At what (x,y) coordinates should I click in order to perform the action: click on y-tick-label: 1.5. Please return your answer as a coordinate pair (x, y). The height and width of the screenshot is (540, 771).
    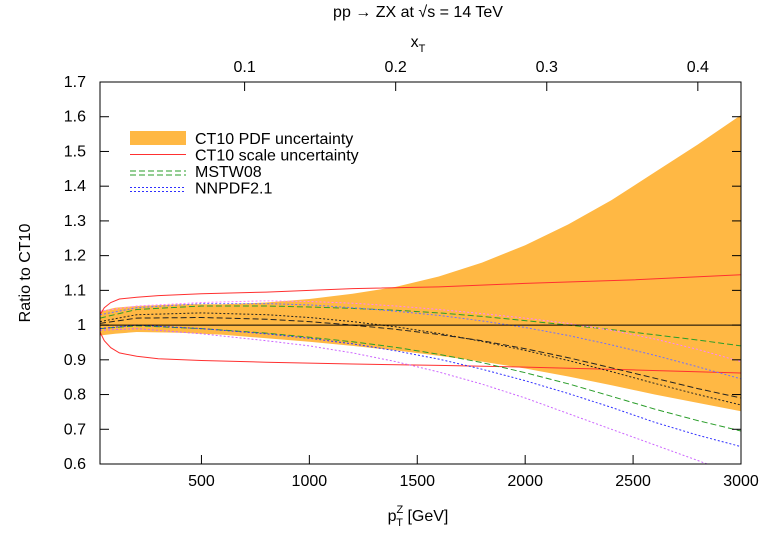
    Looking at the image, I should click on (75, 151).